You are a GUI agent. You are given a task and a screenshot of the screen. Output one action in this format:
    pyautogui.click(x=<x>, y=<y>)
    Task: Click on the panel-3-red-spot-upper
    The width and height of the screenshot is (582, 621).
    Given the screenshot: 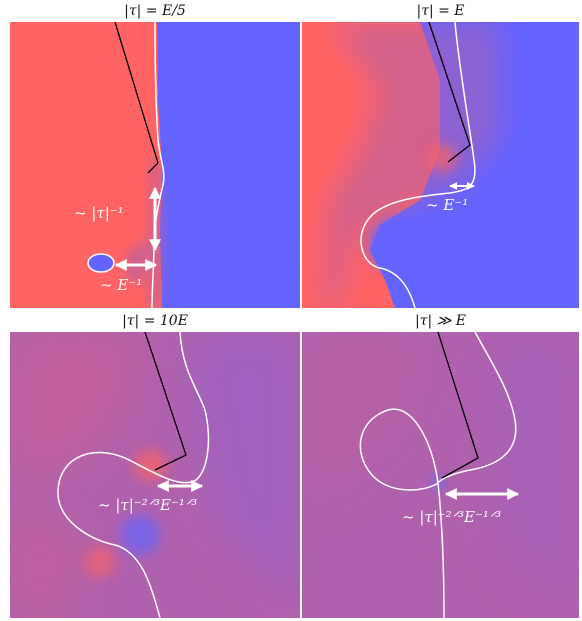 What is the action you would take?
    pyautogui.click(x=150, y=465)
    